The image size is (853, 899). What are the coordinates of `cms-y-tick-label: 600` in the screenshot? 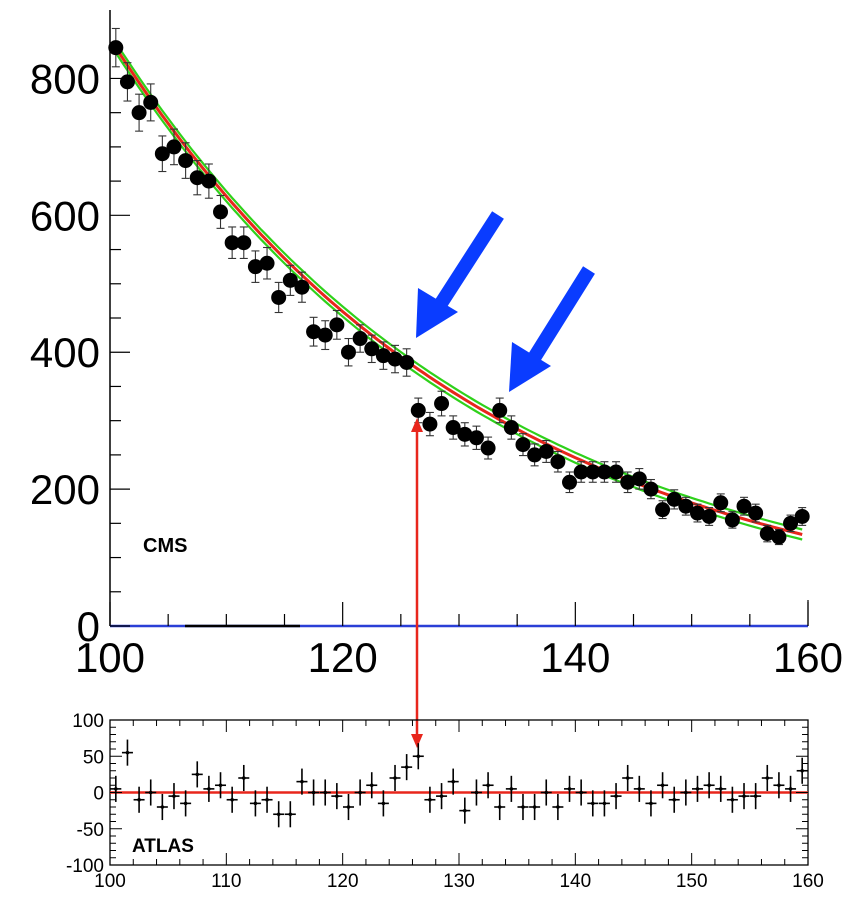 It's located at (65, 215).